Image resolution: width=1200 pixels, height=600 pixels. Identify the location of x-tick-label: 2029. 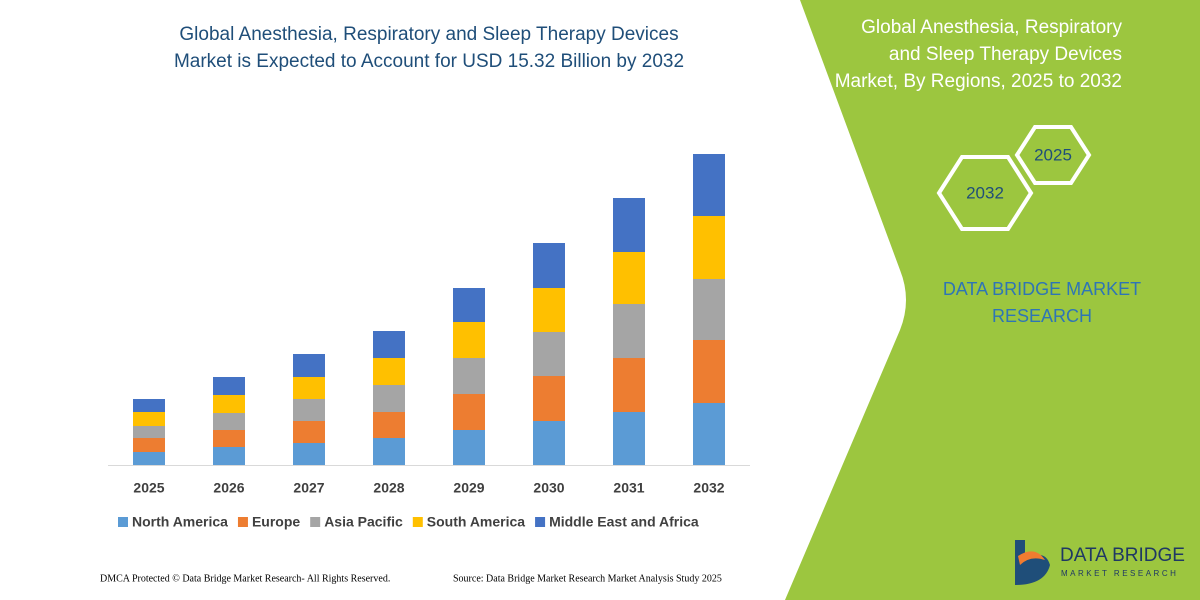
(468, 488).